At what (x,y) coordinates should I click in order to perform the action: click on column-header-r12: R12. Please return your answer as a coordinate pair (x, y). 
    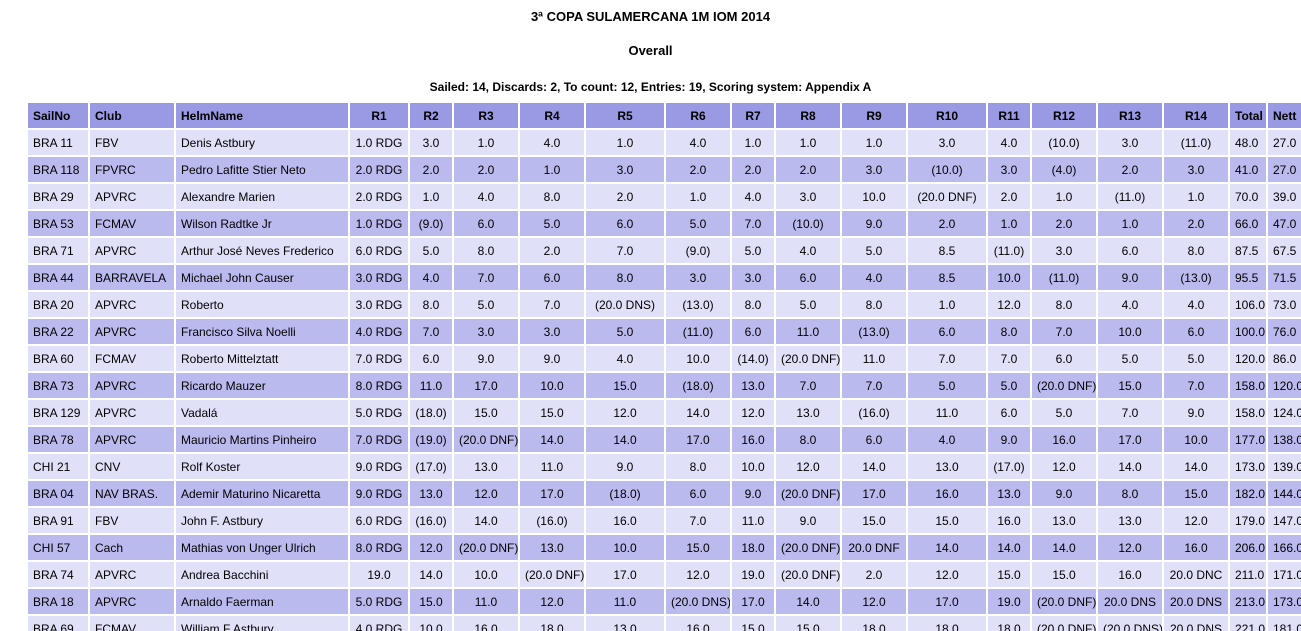
    Looking at the image, I should click on (1064, 115).